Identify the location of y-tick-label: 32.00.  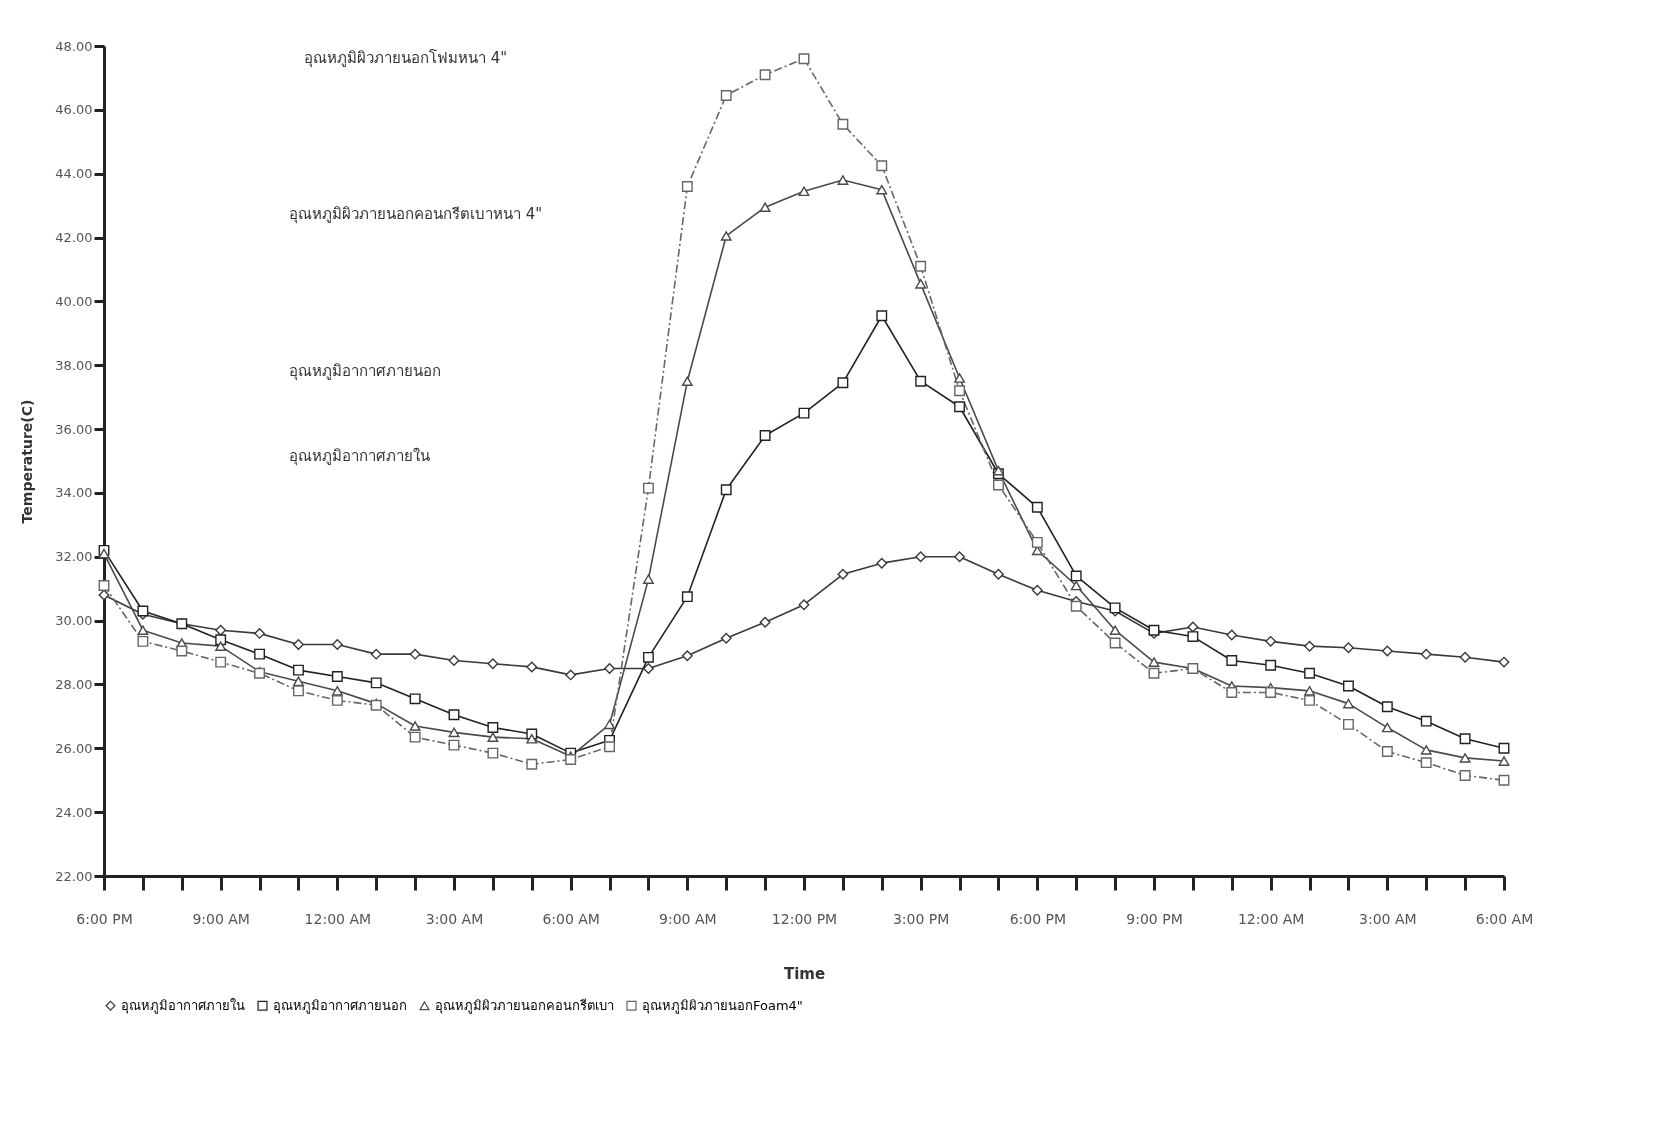
(74, 557).